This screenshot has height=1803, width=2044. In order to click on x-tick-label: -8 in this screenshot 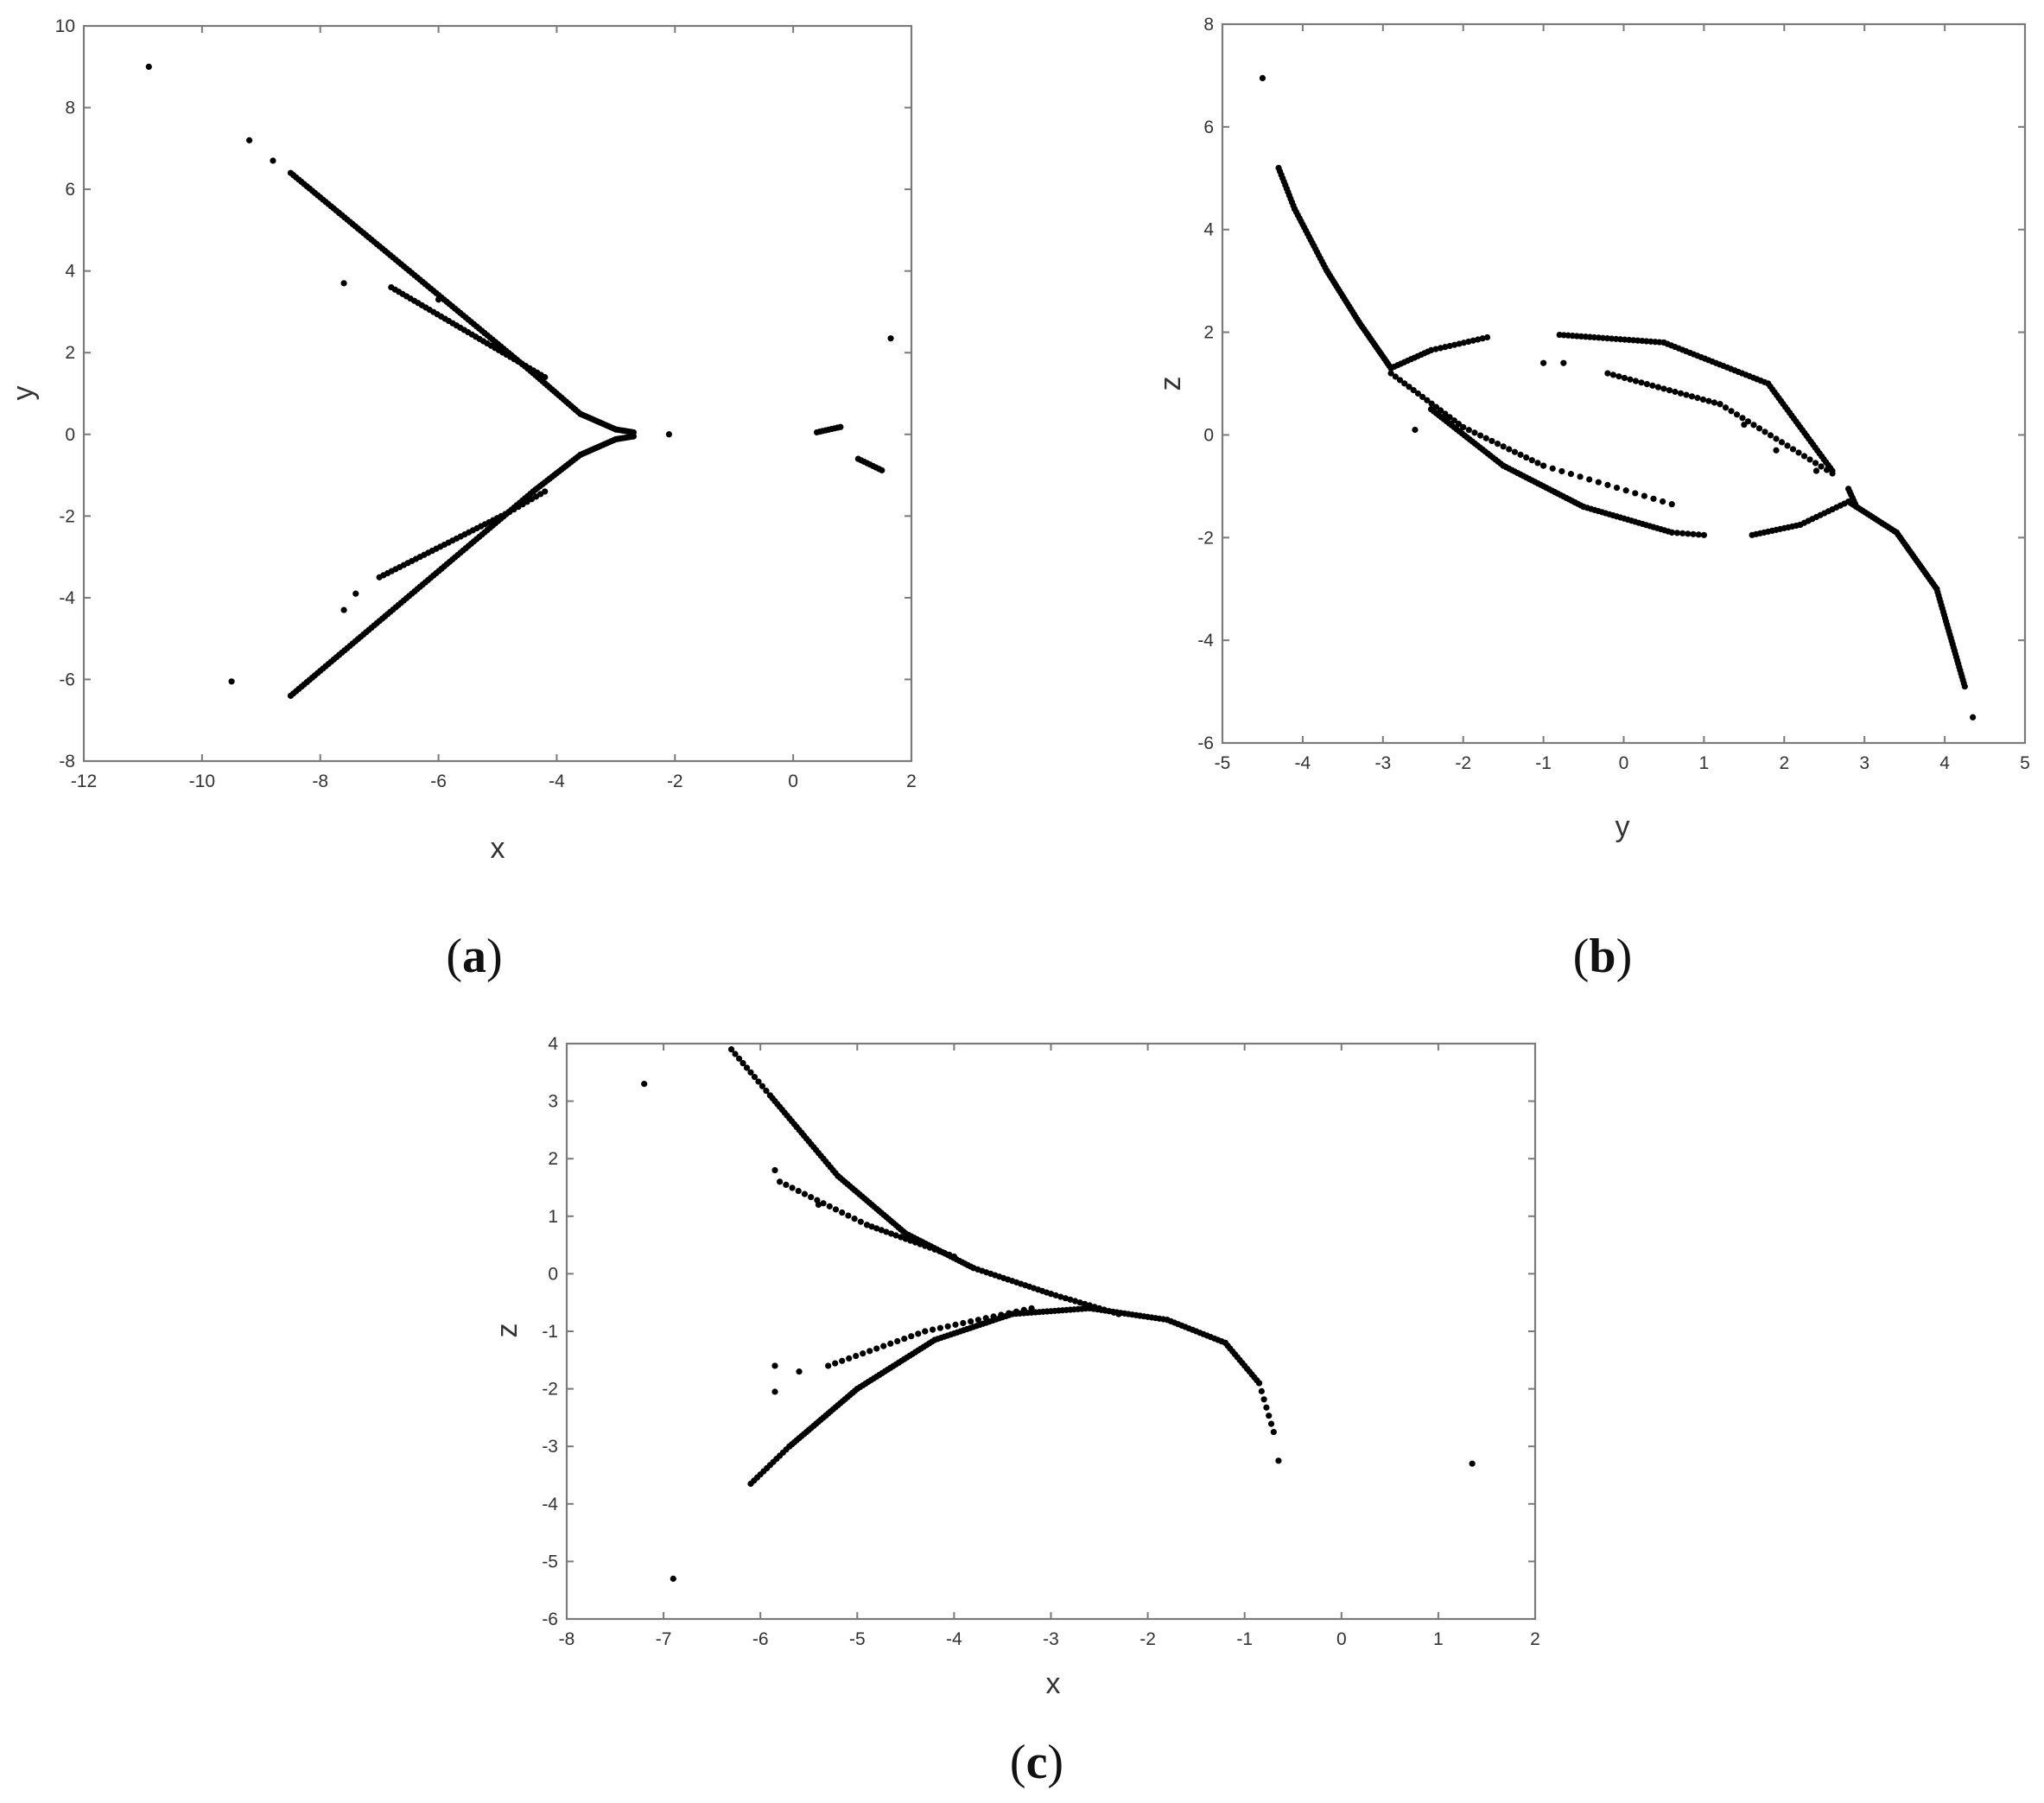, I will do `click(567, 1639)`.